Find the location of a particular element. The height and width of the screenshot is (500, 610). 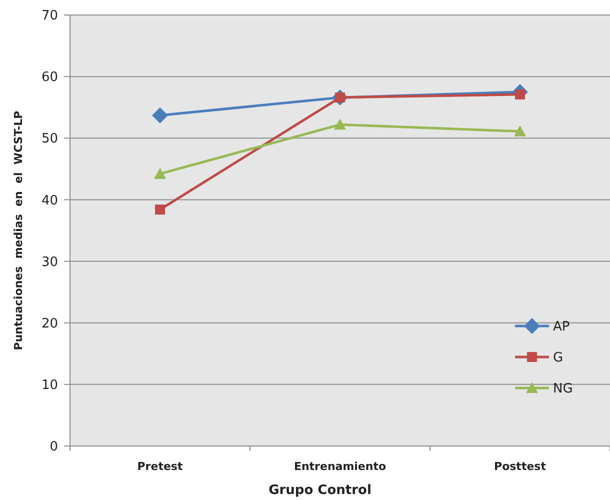

y-tick-label: 0 is located at coordinates (54, 447).